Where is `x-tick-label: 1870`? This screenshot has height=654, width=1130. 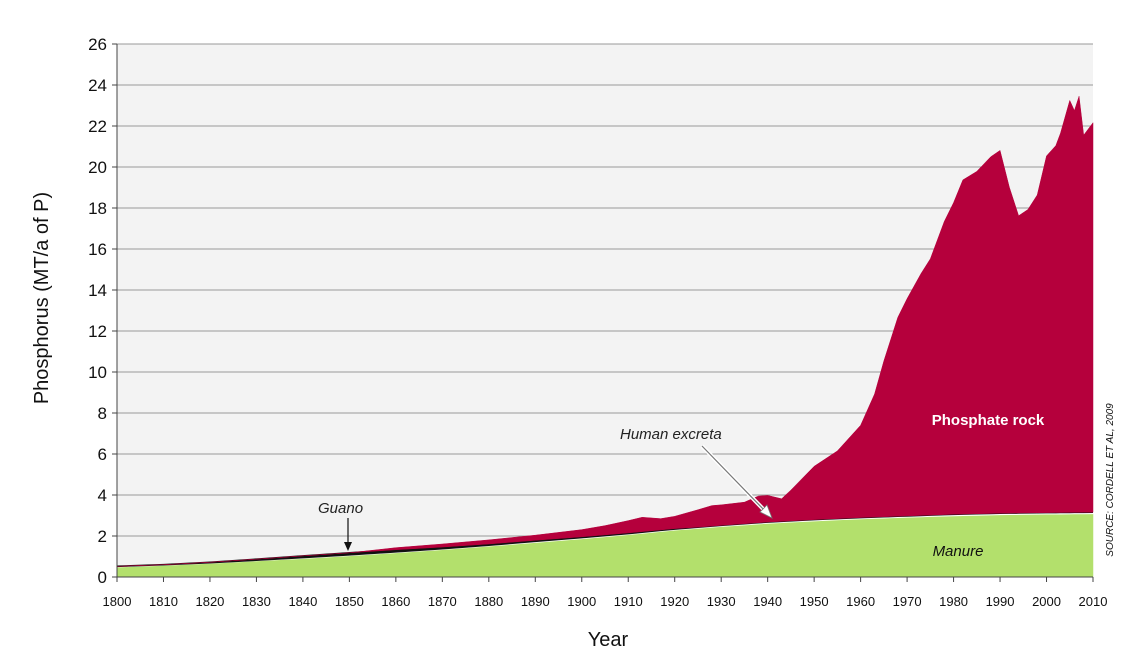 x-tick-label: 1870 is located at coordinates (442, 601).